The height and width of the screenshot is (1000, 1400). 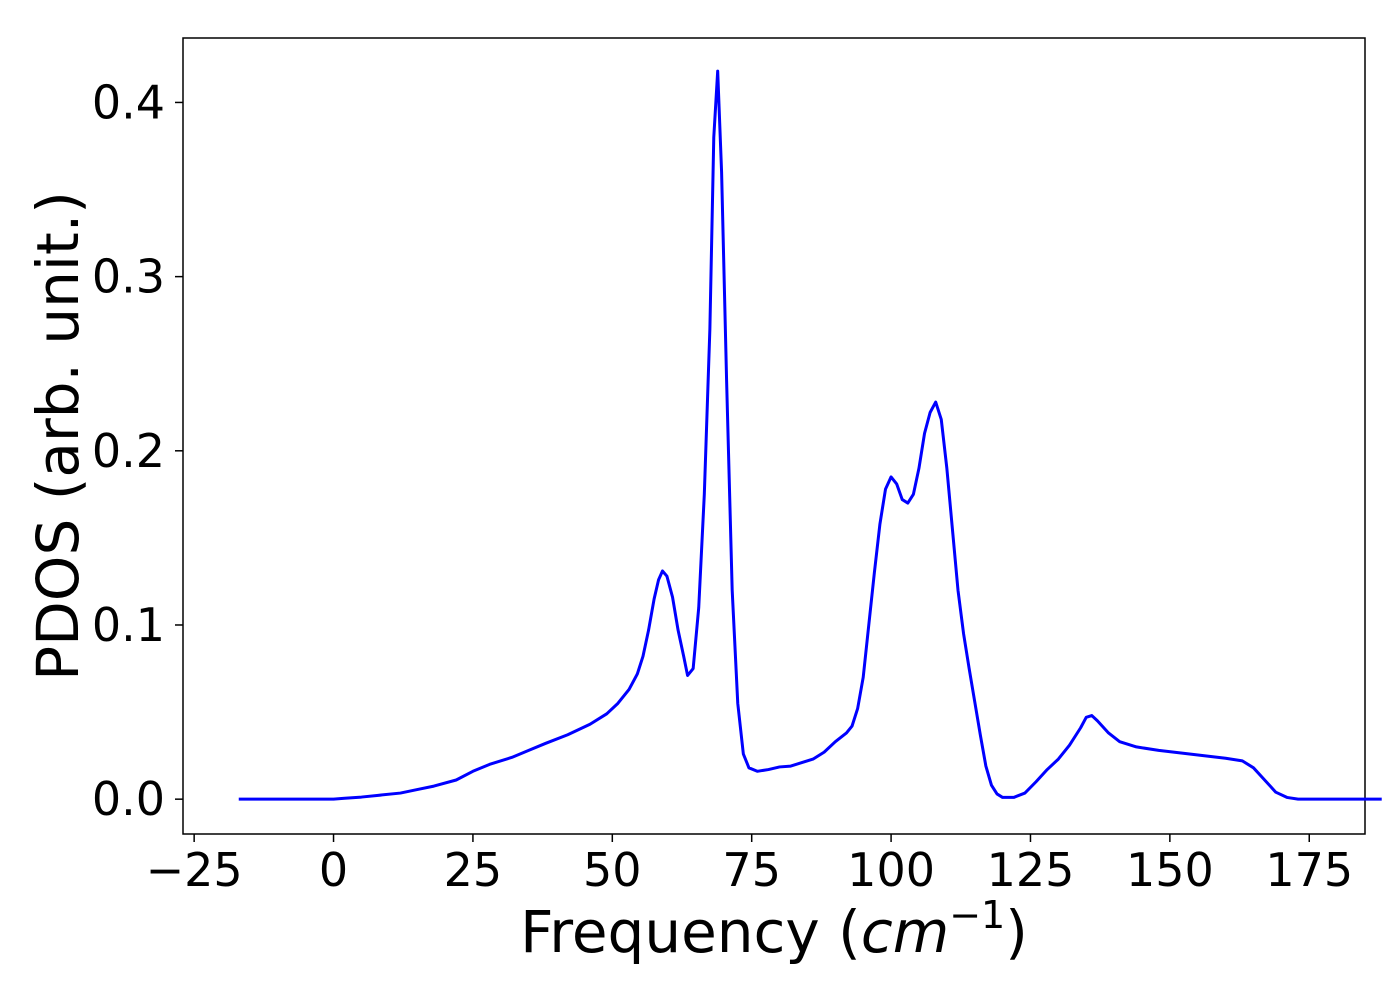 I want to click on y-axis-title: PDOS (arb. unit.), so click(x=58, y=436).